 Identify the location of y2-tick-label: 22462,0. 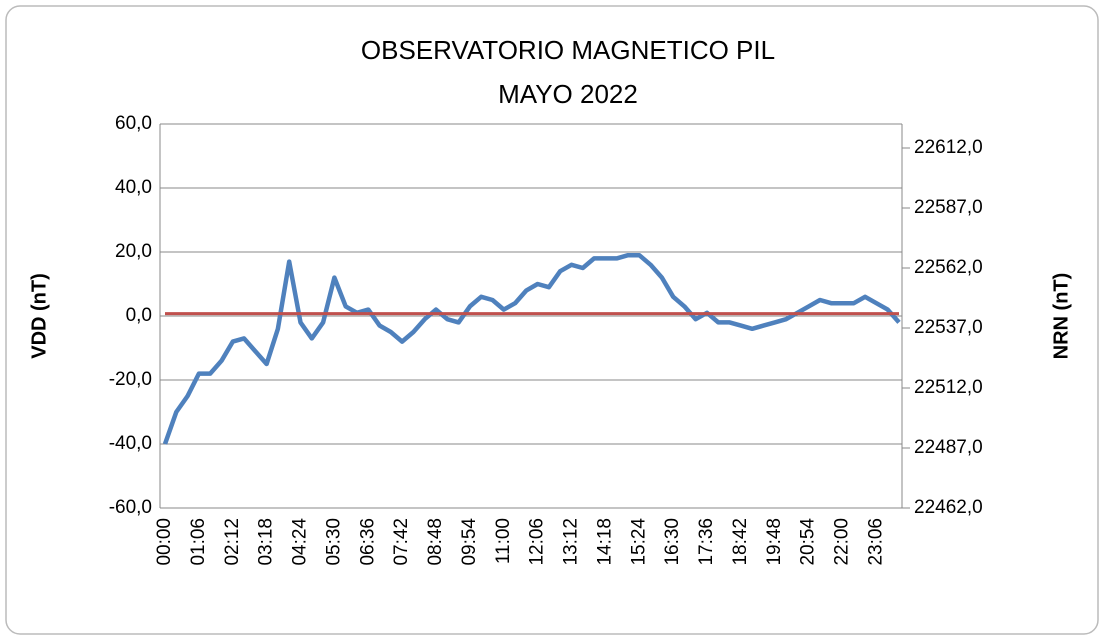
(948, 507).